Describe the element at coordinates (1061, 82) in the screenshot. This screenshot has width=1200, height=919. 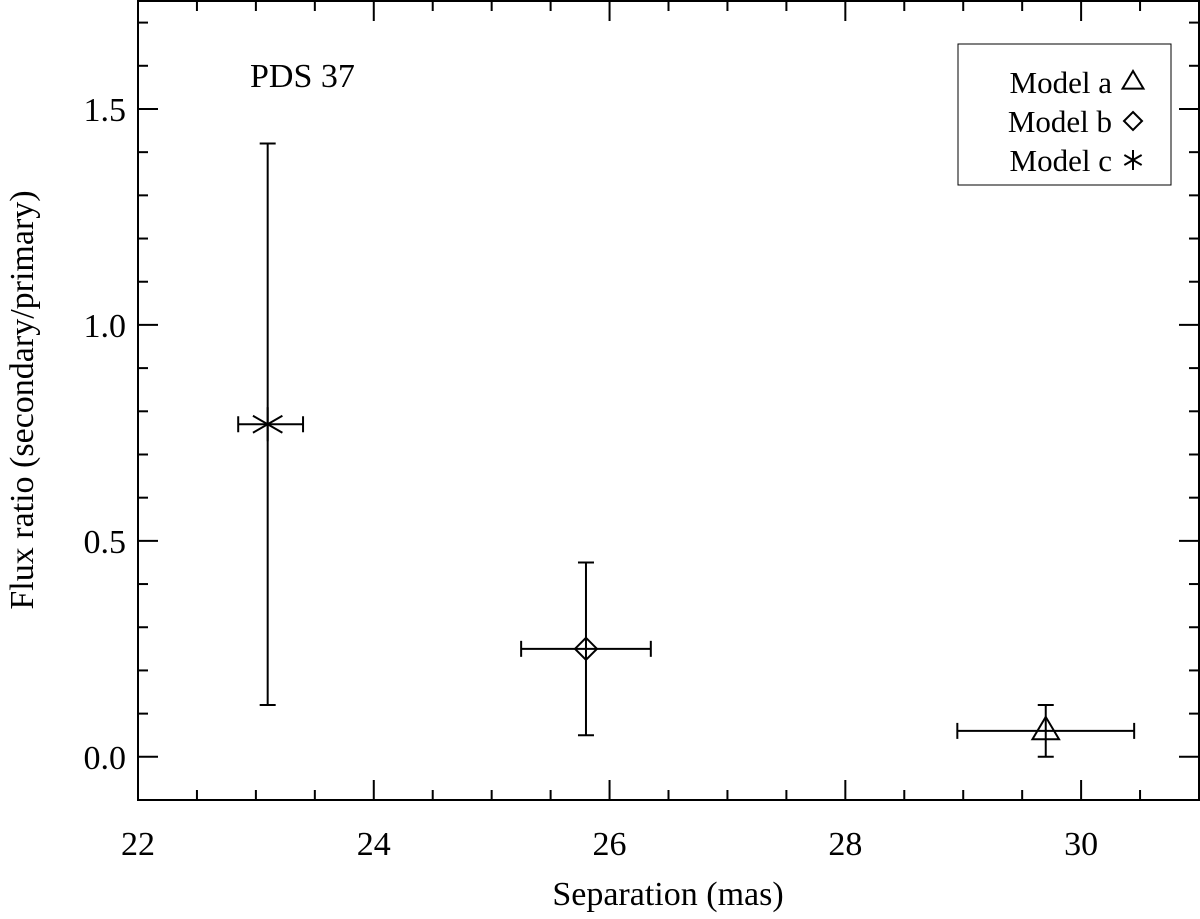
I see `legend-label: Model a` at that location.